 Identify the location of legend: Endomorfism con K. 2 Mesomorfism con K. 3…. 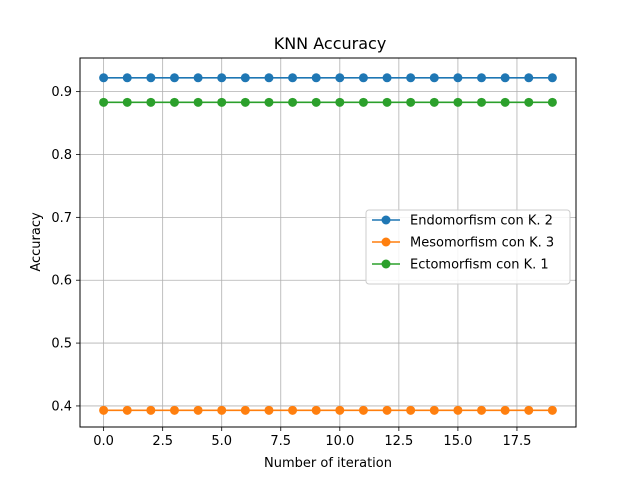
(468, 247).